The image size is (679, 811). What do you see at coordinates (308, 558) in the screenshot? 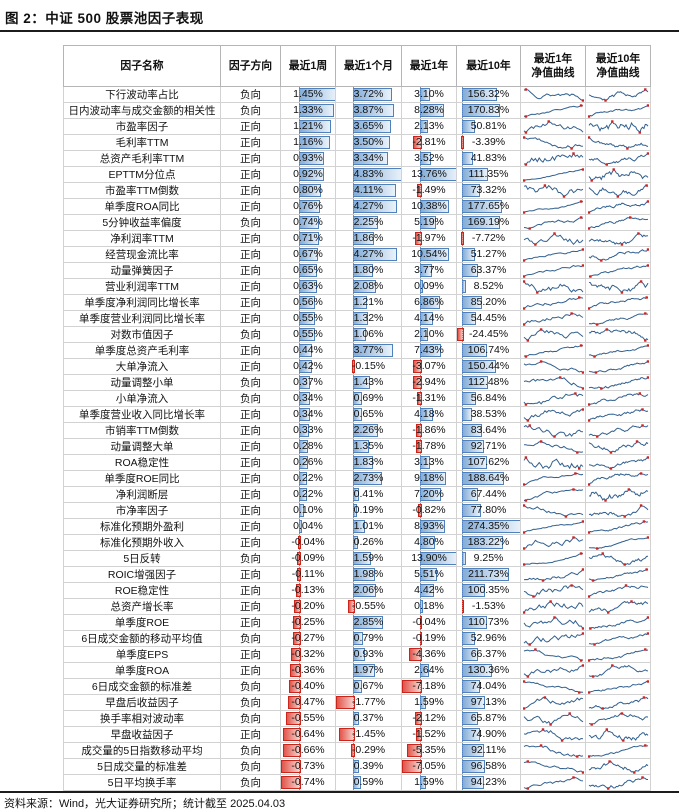
I see `value-cell-week1: -0.09%` at bounding box center [308, 558].